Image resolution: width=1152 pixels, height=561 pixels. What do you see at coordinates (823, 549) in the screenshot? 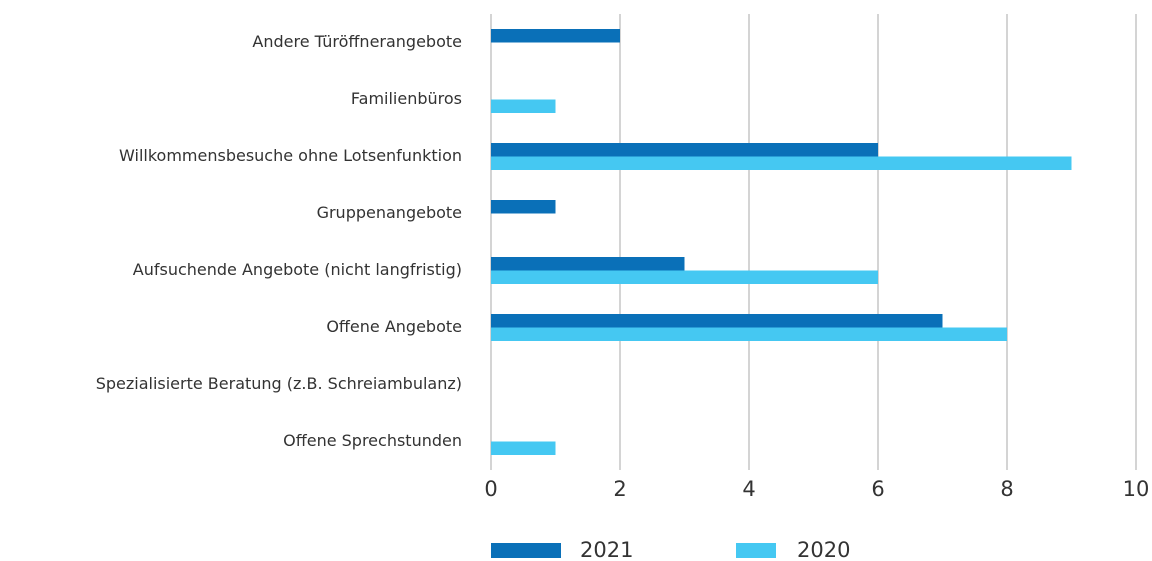
I see `legend-label: 2020` at bounding box center [823, 549].